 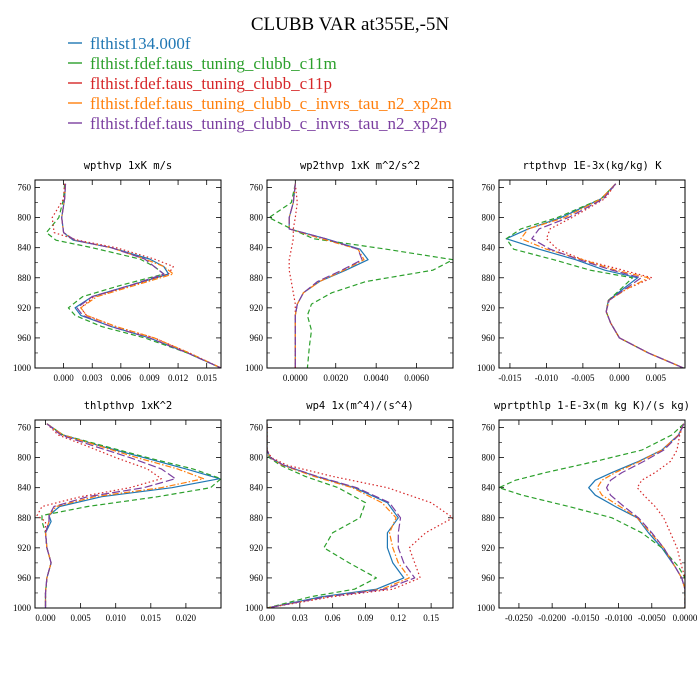 What do you see at coordinates (211, 83) in the screenshot?
I see `legend-entry-label: flthist.fdef.taus_tuning_clubb_c11p` at bounding box center [211, 83].